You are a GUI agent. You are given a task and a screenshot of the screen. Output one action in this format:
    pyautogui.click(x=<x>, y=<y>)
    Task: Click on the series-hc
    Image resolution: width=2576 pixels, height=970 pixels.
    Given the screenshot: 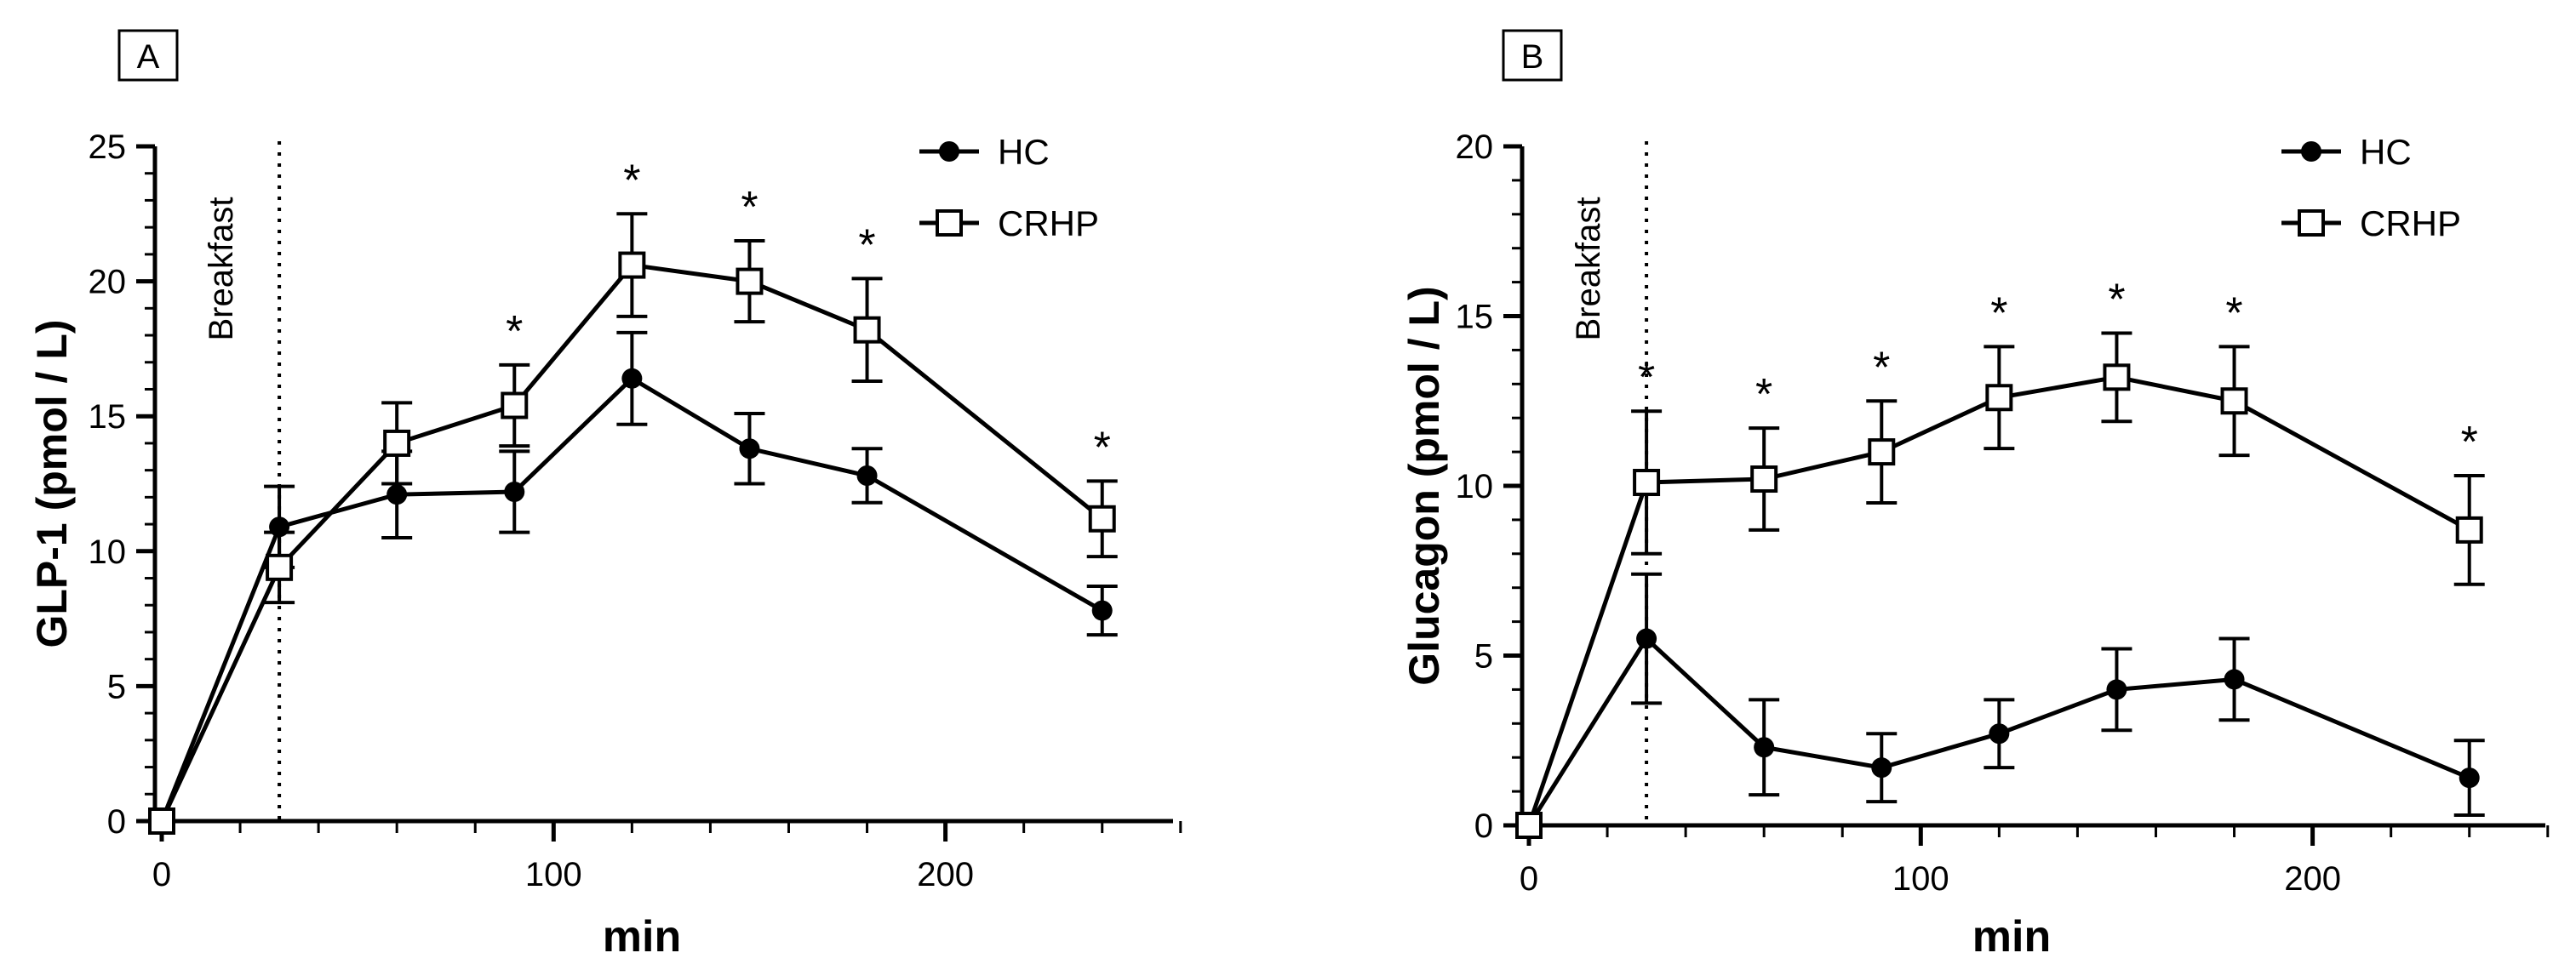 What is the action you would take?
    pyautogui.click(x=2002, y=704)
    